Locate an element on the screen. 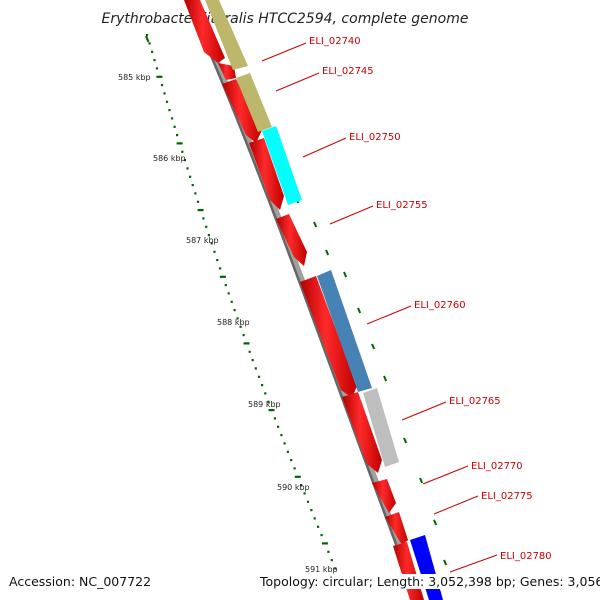 Image resolution: width=600 pixels, height=600 pixels. gene-label-ELI_02770: ELI_02770 is located at coordinates (497, 466).